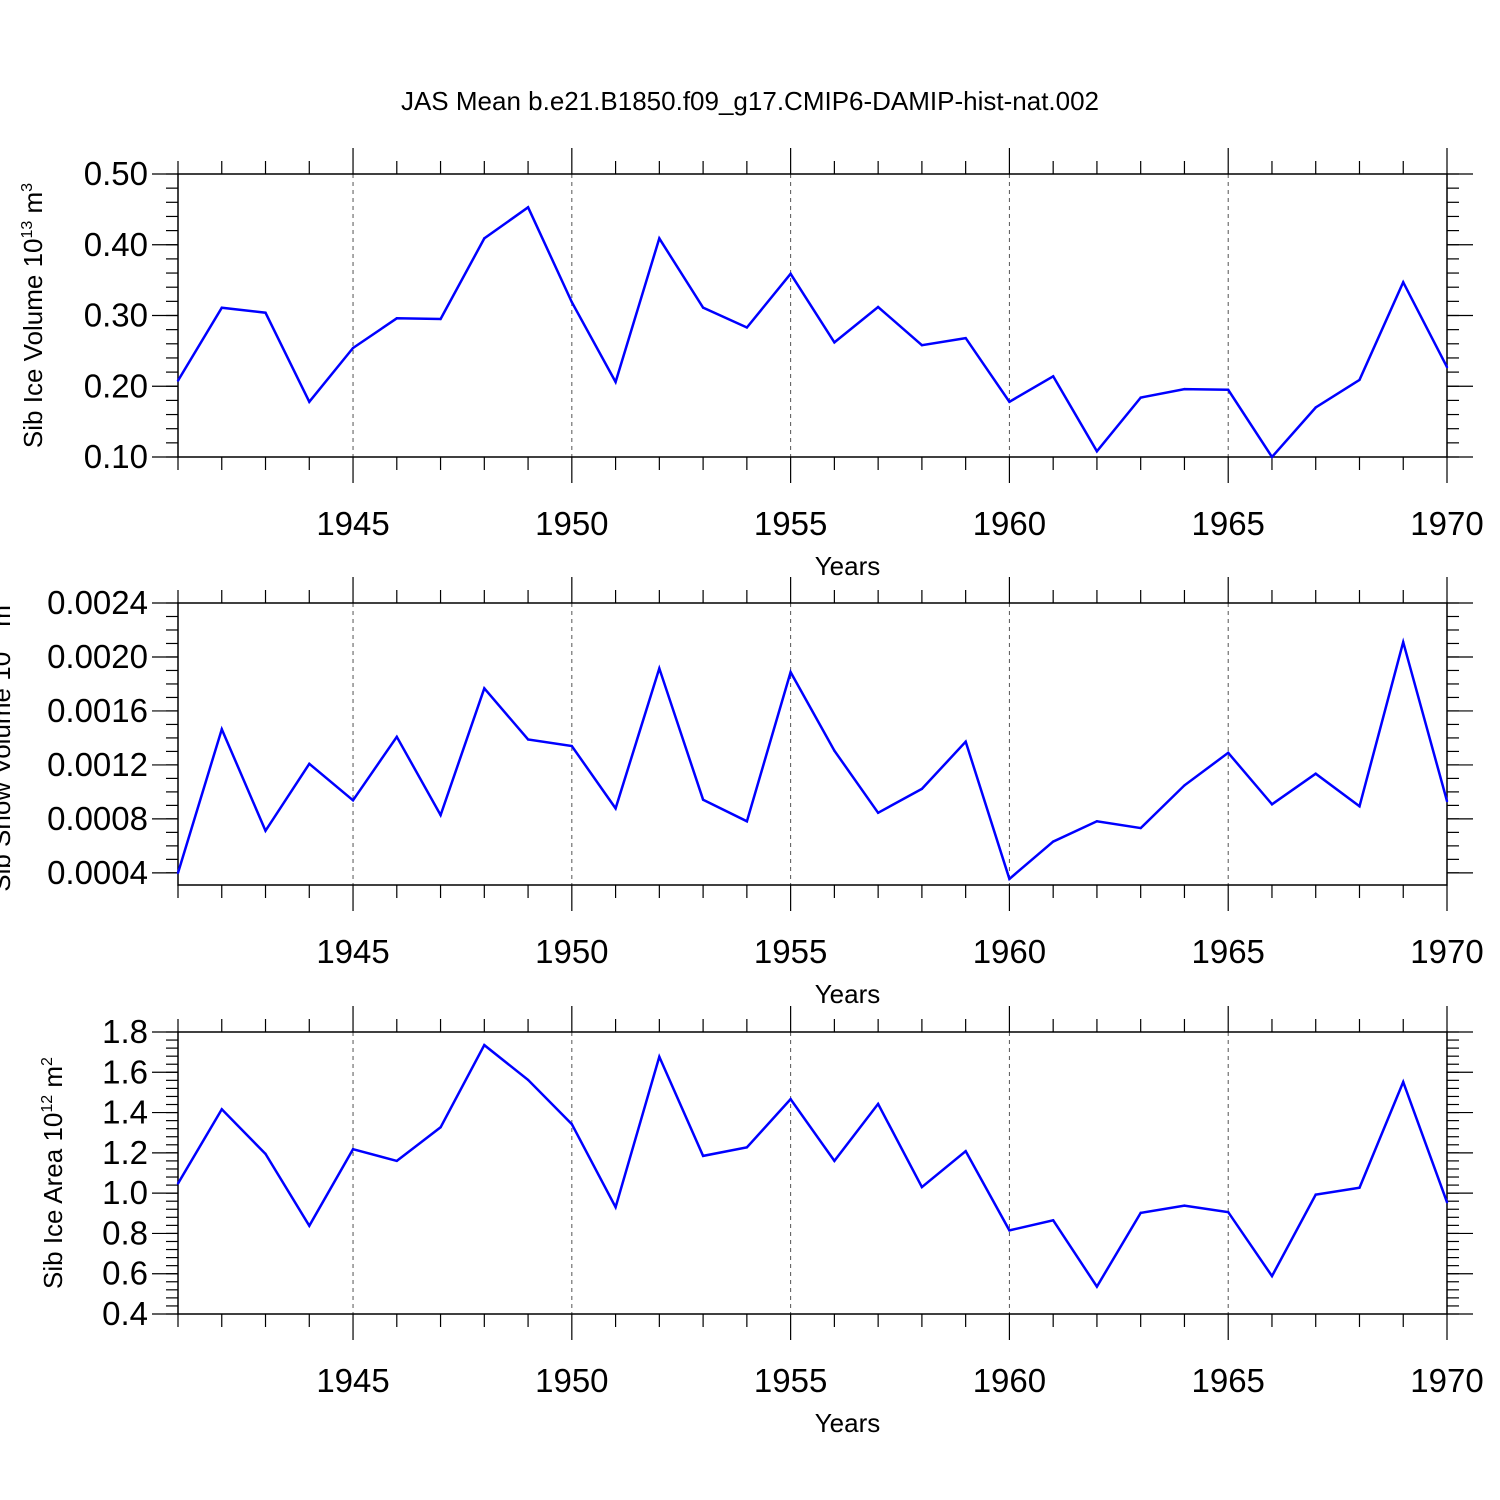 This screenshot has width=1500, height=1500. I want to click on y-tick-label-1: 0.20, so click(116, 385).